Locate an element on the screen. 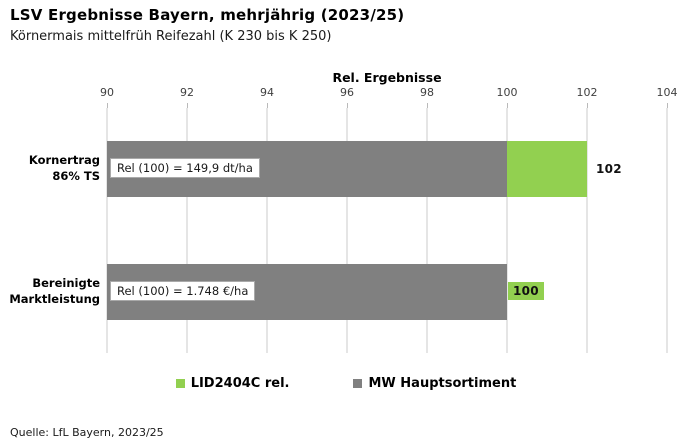 Image resolution: width=692 pixels, height=446 pixels. legend-swatch-green-icon is located at coordinates (180, 383).